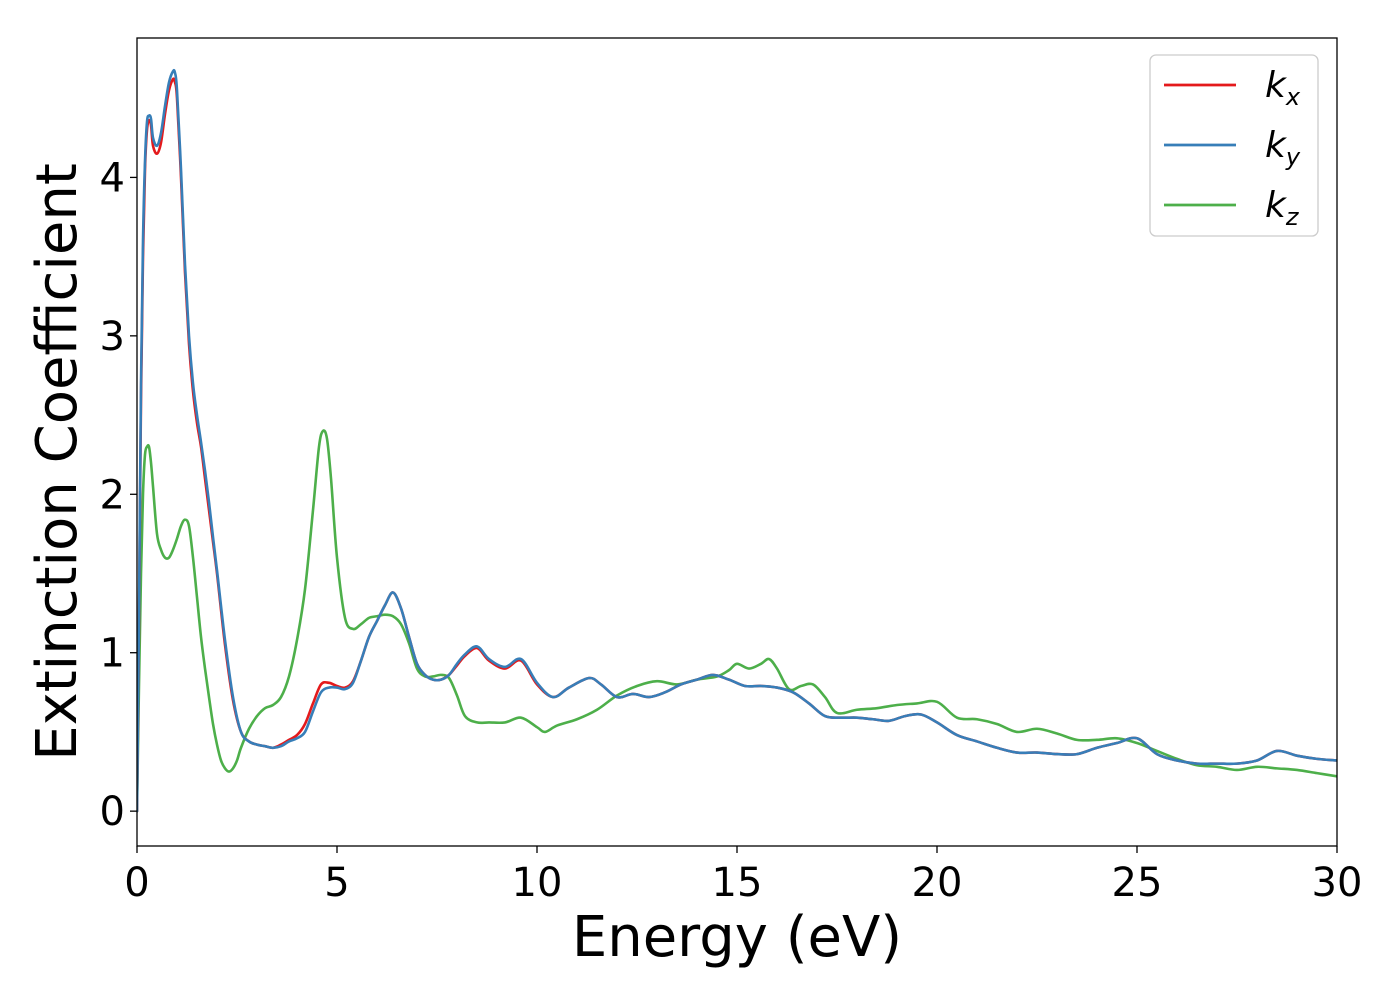 The width and height of the screenshot is (1400, 1000). What do you see at coordinates (737, 937) in the screenshot?
I see `x-axis-label: Energy (eV)` at bounding box center [737, 937].